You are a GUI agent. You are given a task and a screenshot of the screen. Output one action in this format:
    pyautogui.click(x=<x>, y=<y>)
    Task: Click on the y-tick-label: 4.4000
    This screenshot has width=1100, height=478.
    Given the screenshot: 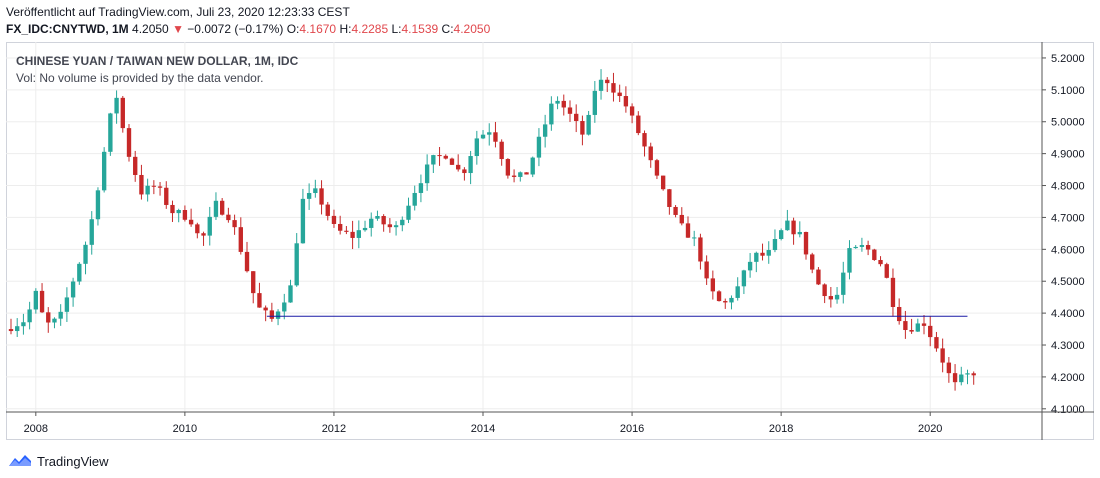 What is the action you would take?
    pyautogui.click(x=1068, y=314)
    